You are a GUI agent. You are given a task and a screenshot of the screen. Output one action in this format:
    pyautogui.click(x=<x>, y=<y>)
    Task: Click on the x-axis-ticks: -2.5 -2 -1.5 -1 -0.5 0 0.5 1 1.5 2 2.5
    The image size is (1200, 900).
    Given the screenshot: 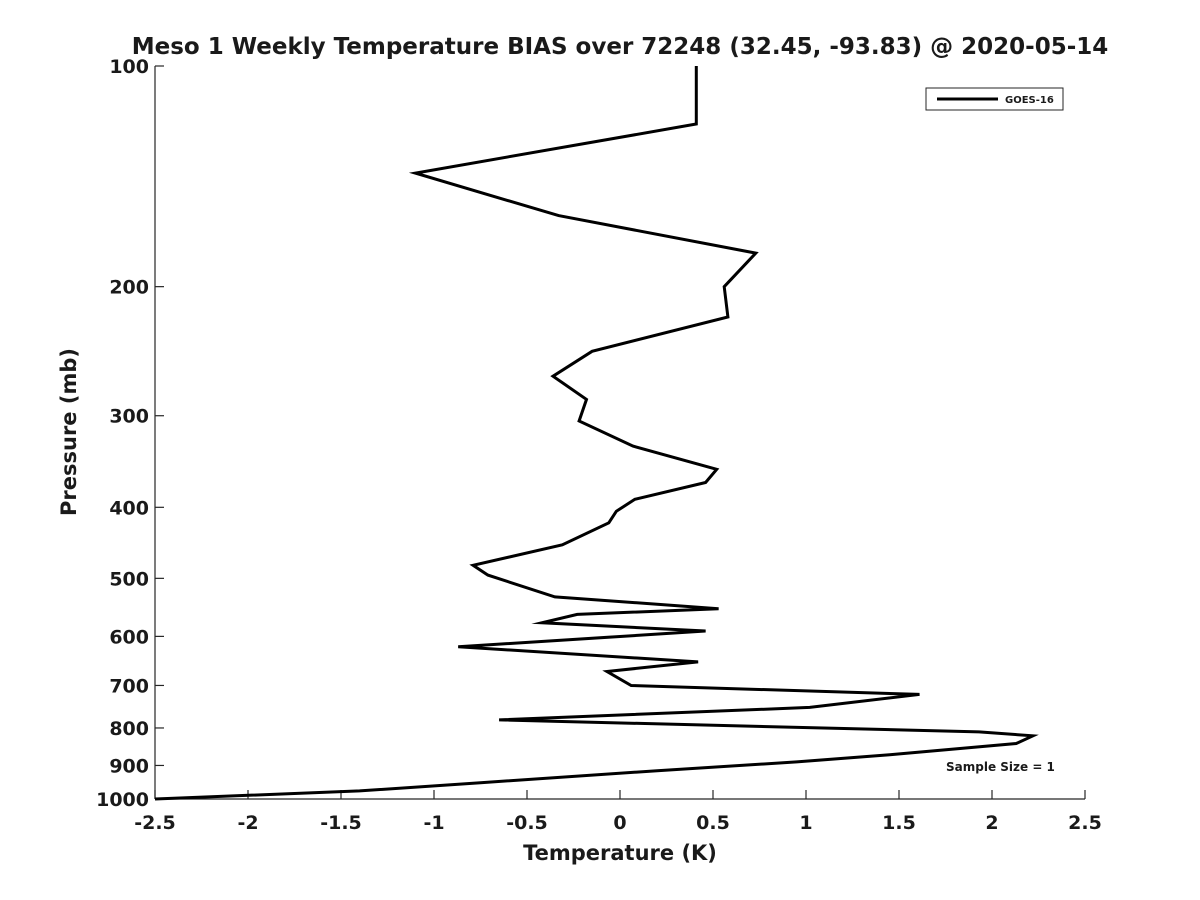 What is the action you would take?
    pyautogui.click(x=618, y=812)
    